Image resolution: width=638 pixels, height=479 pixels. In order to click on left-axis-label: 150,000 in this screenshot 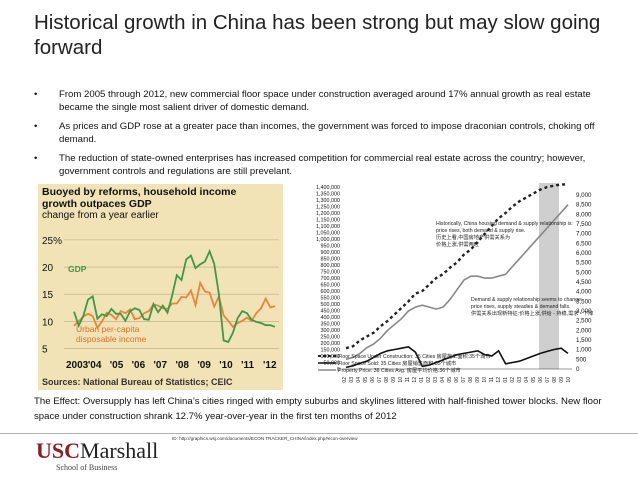, I will do `click(331, 350)`.